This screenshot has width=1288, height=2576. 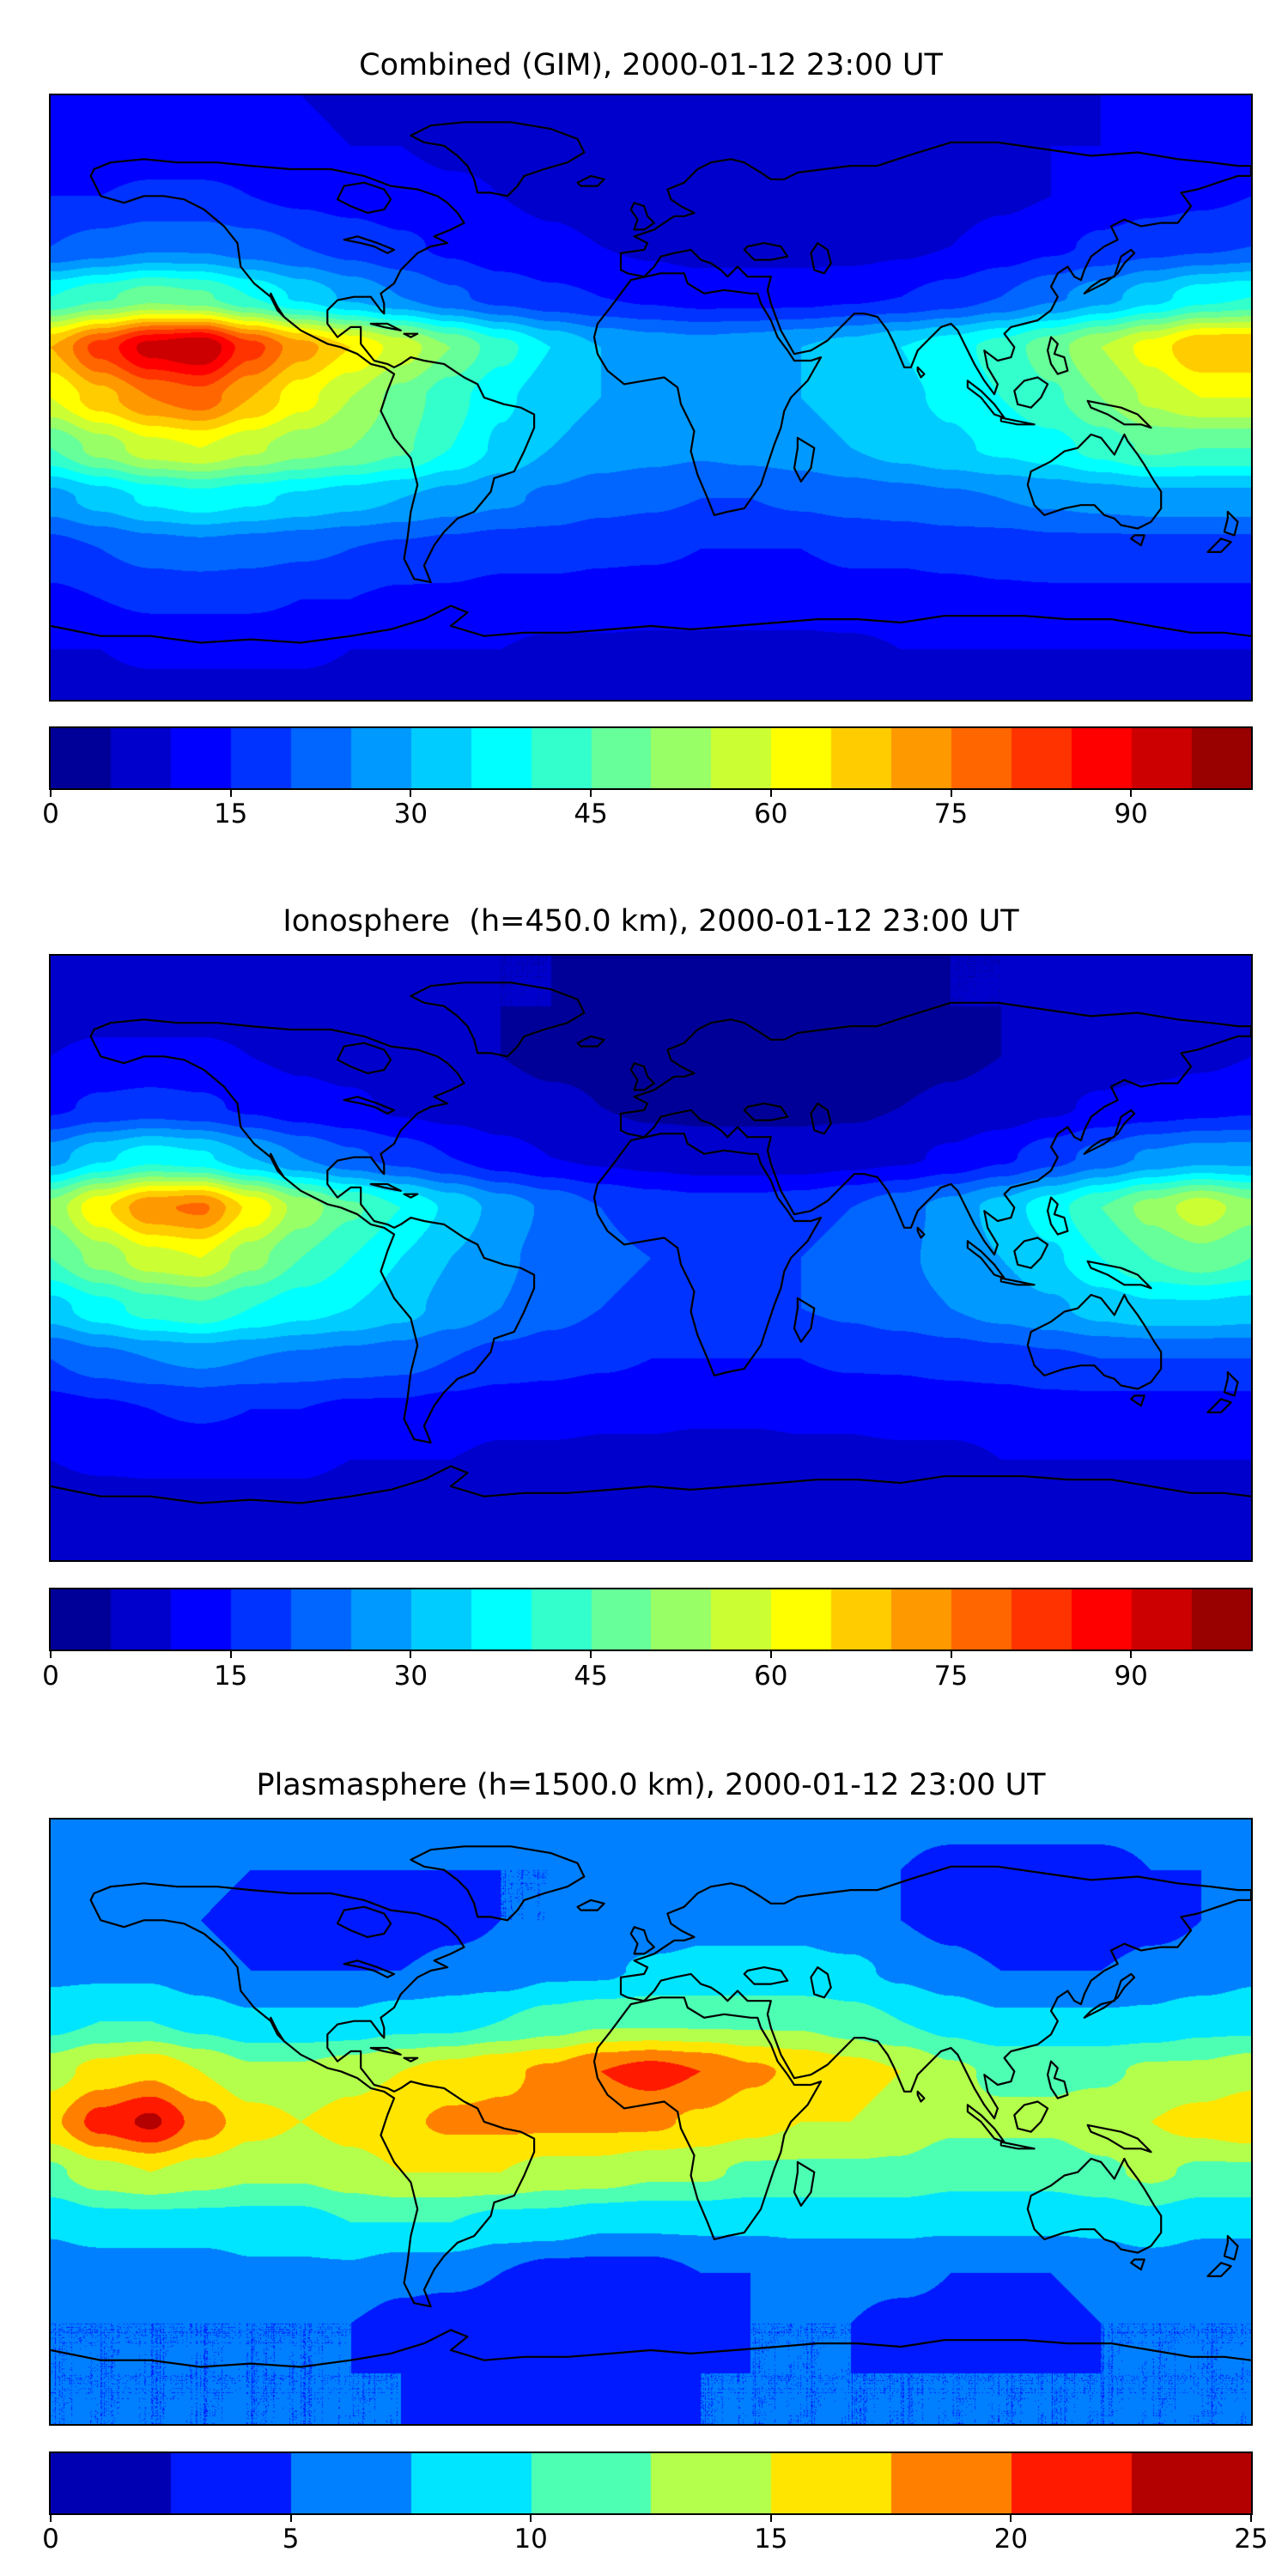 I want to click on chart-title: Combined (GIM), 2000-01-12 23:00 UT, so click(x=651, y=65).